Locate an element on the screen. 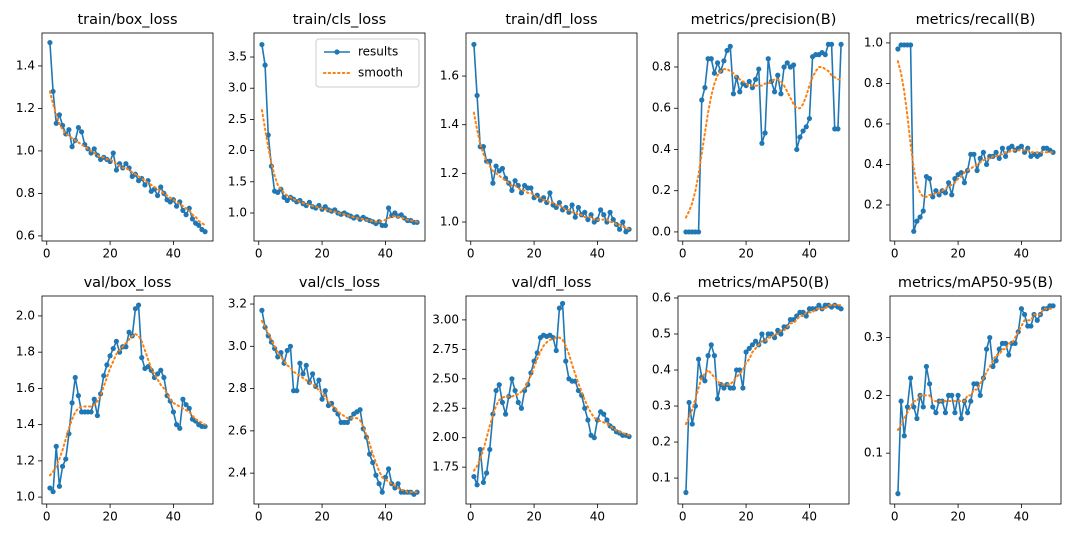 This screenshot has height=540, width=1080. legend-marker is located at coordinates (337, 52).